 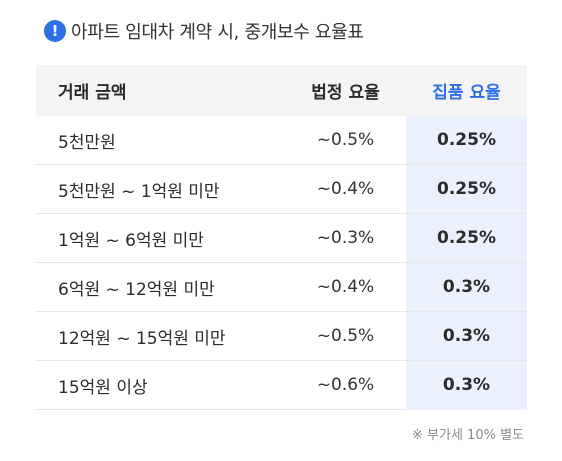 I want to click on cell-amount: 6억원 ~ 12억원 미만, so click(x=160, y=287).